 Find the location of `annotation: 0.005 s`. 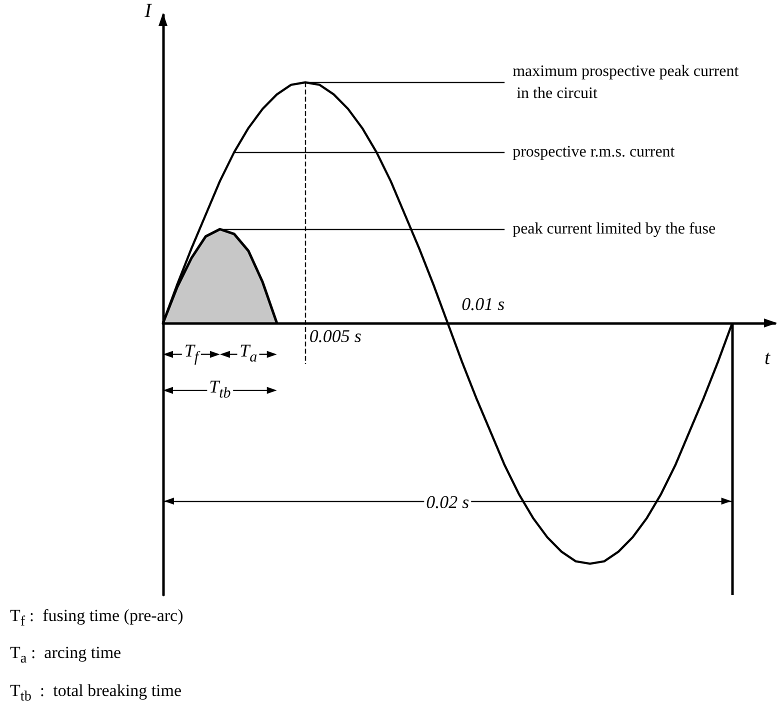

annotation: 0.005 s is located at coordinates (335, 336).